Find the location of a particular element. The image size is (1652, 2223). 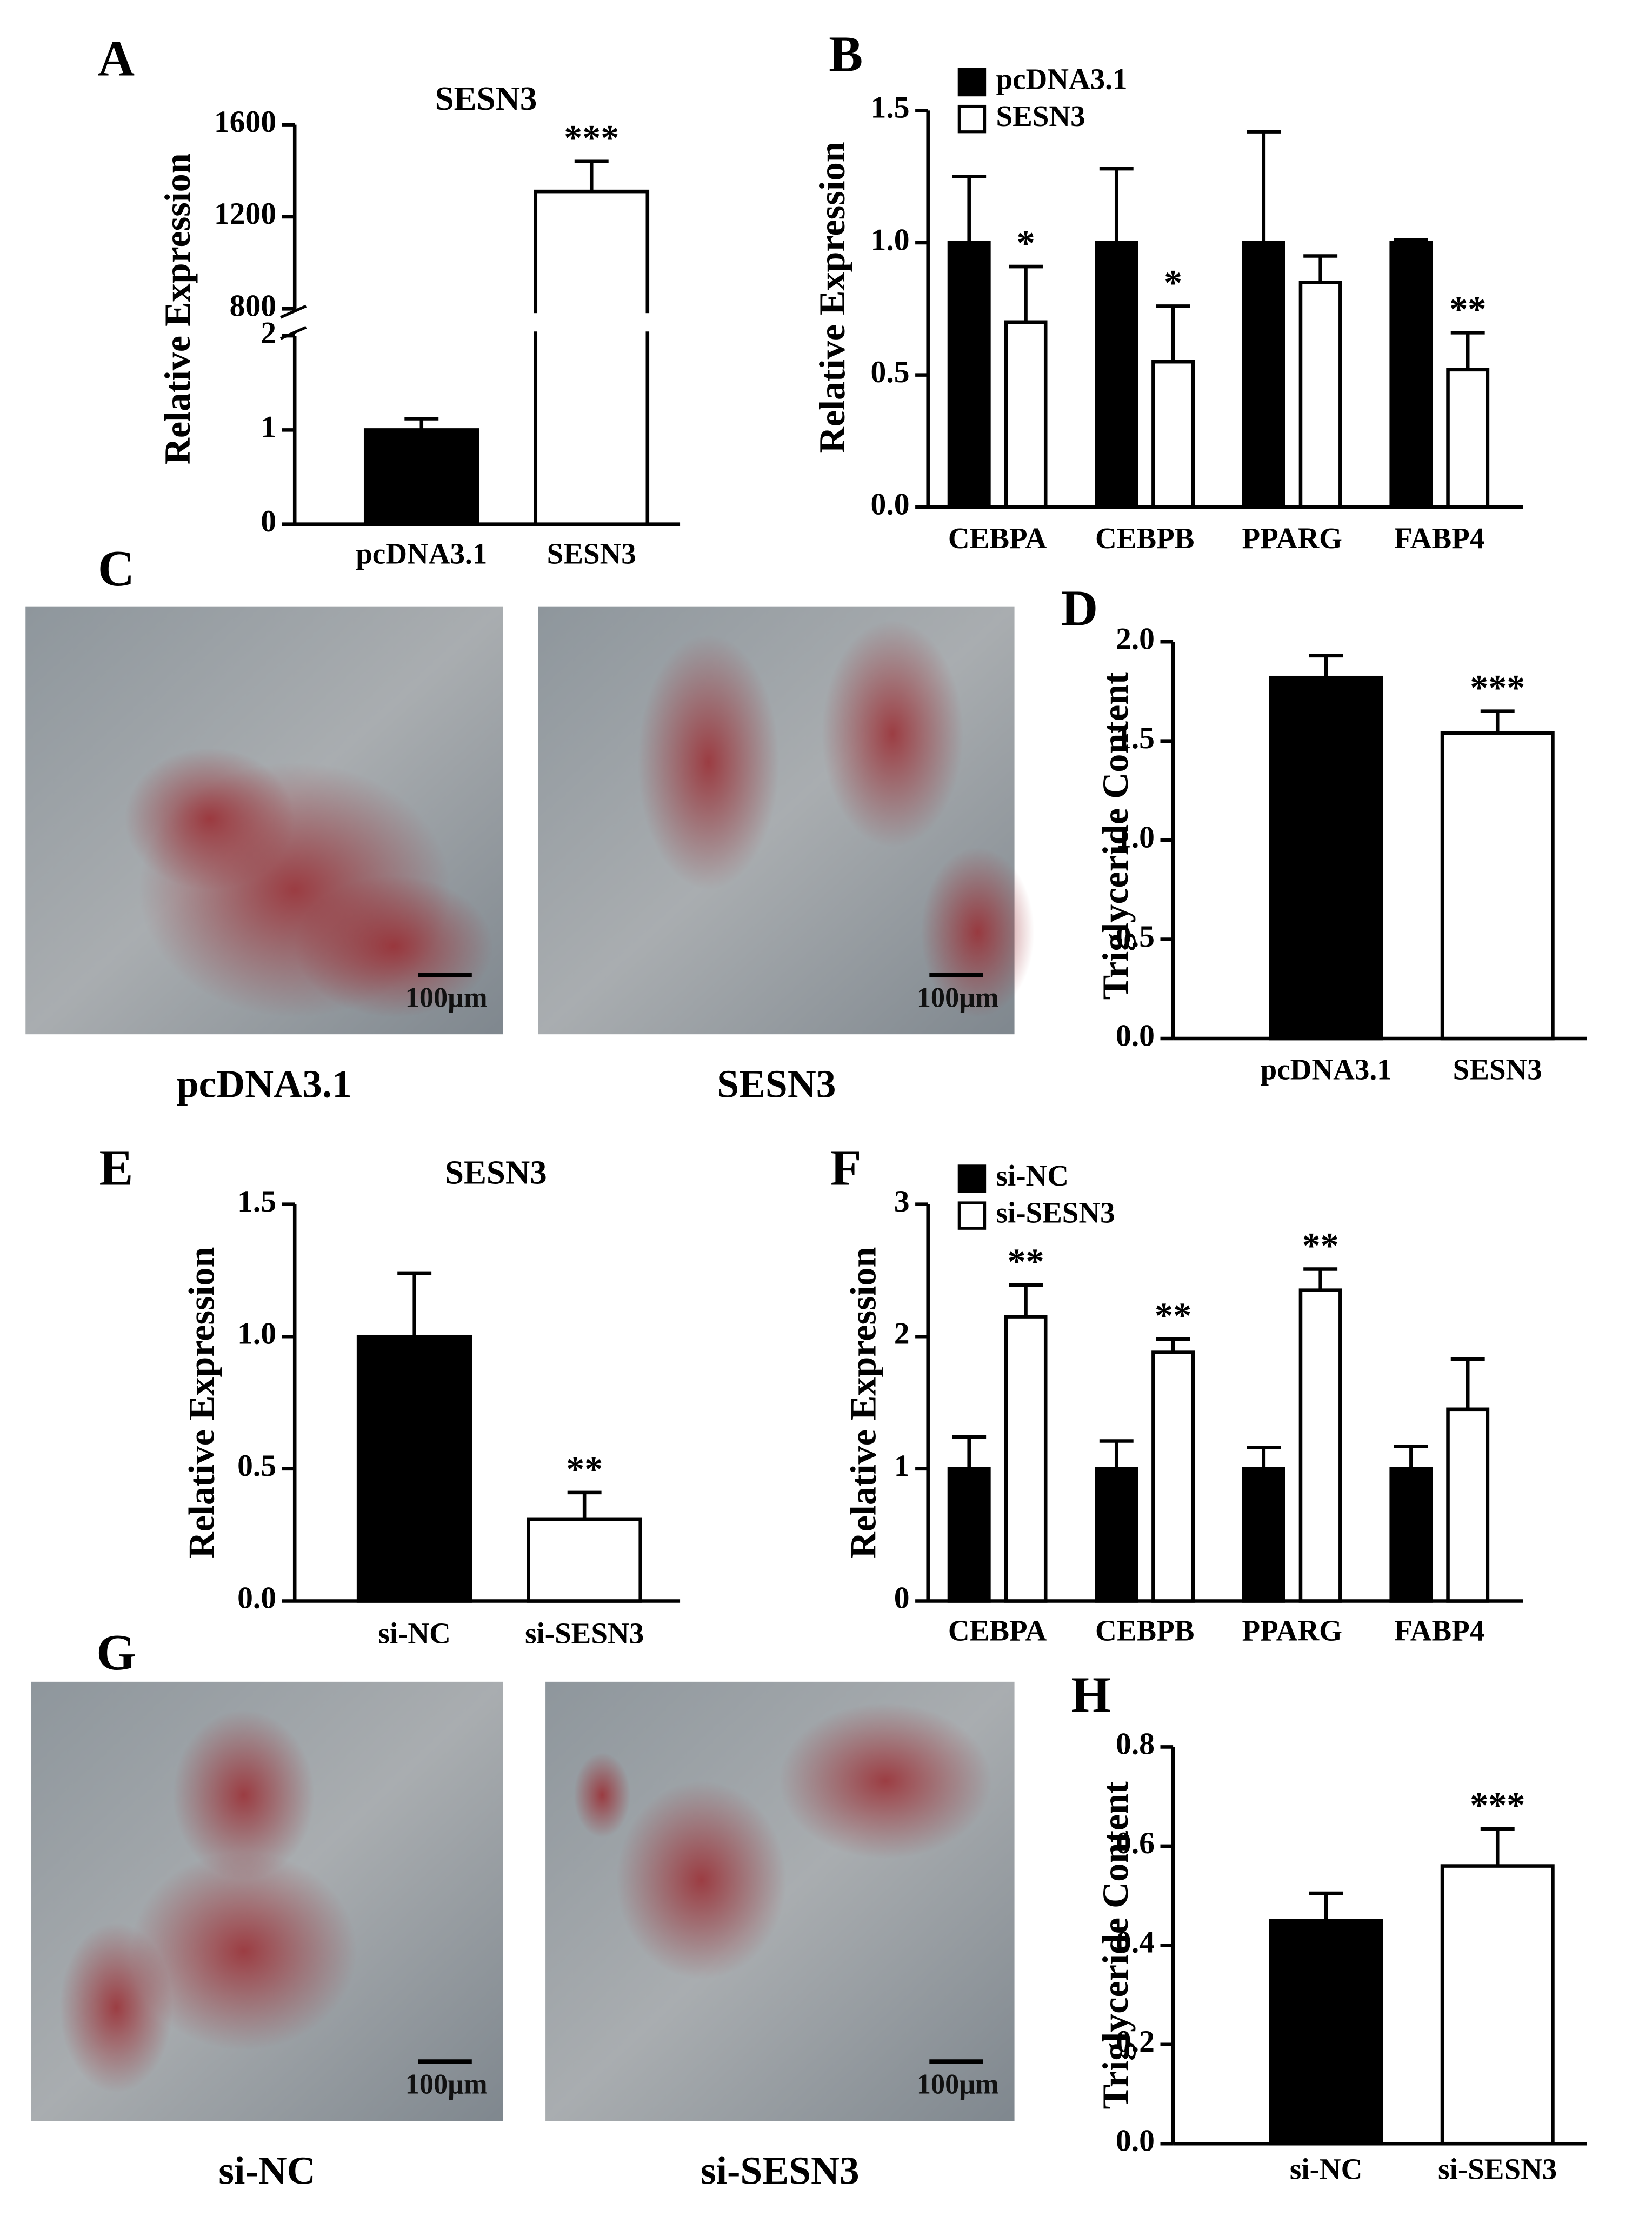

y-tick-label: 1200 is located at coordinates (245, 214).